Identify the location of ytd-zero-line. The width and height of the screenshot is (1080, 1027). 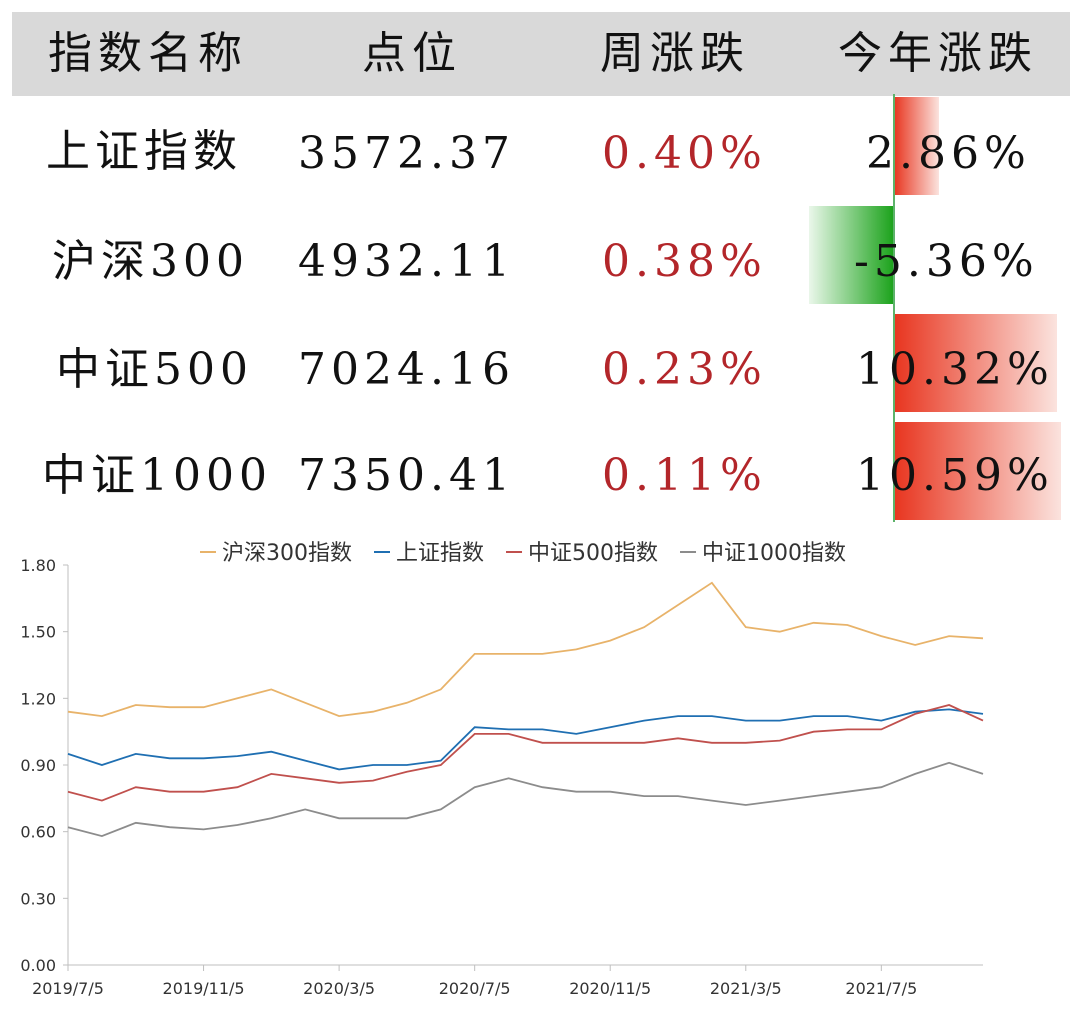
(894, 308).